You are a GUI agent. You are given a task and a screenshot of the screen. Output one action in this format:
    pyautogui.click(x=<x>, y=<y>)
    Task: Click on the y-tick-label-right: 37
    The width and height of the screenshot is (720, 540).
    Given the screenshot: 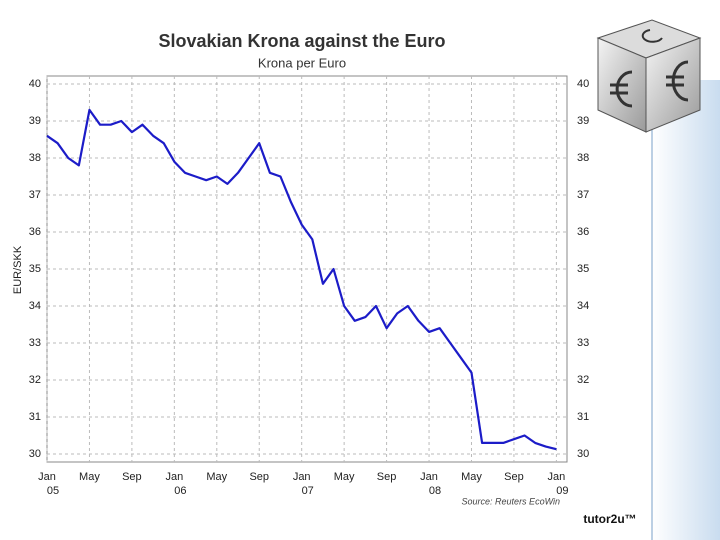 What is the action you would take?
    pyautogui.click(x=583, y=195)
    